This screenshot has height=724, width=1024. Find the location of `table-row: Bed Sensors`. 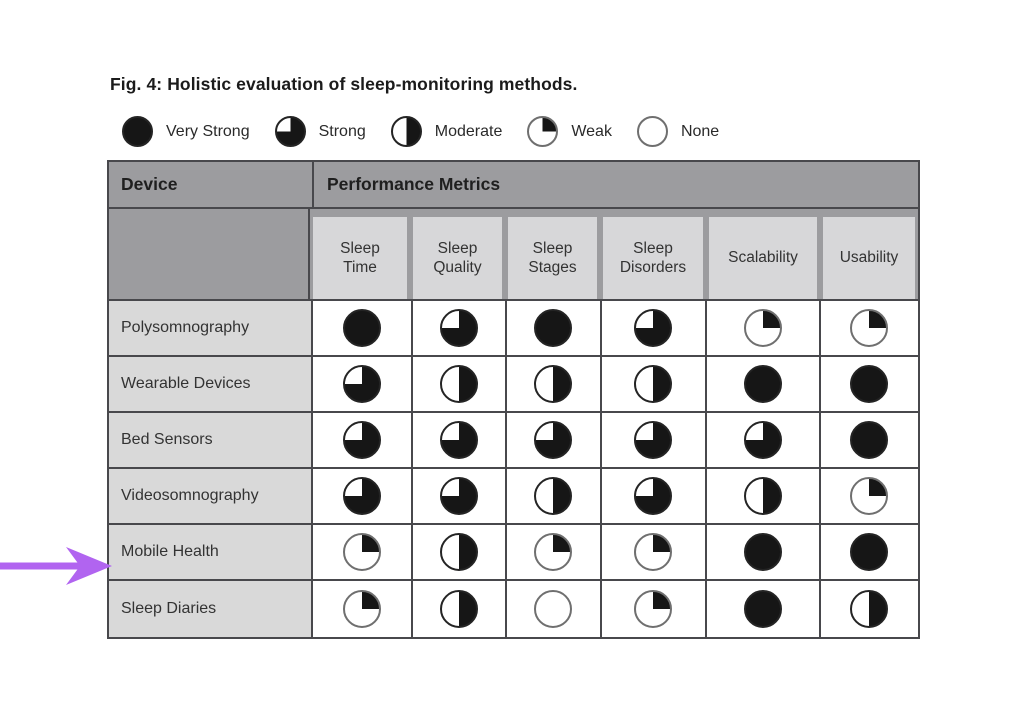

table-row: Bed Sensors is located at coordinates (513, 441).